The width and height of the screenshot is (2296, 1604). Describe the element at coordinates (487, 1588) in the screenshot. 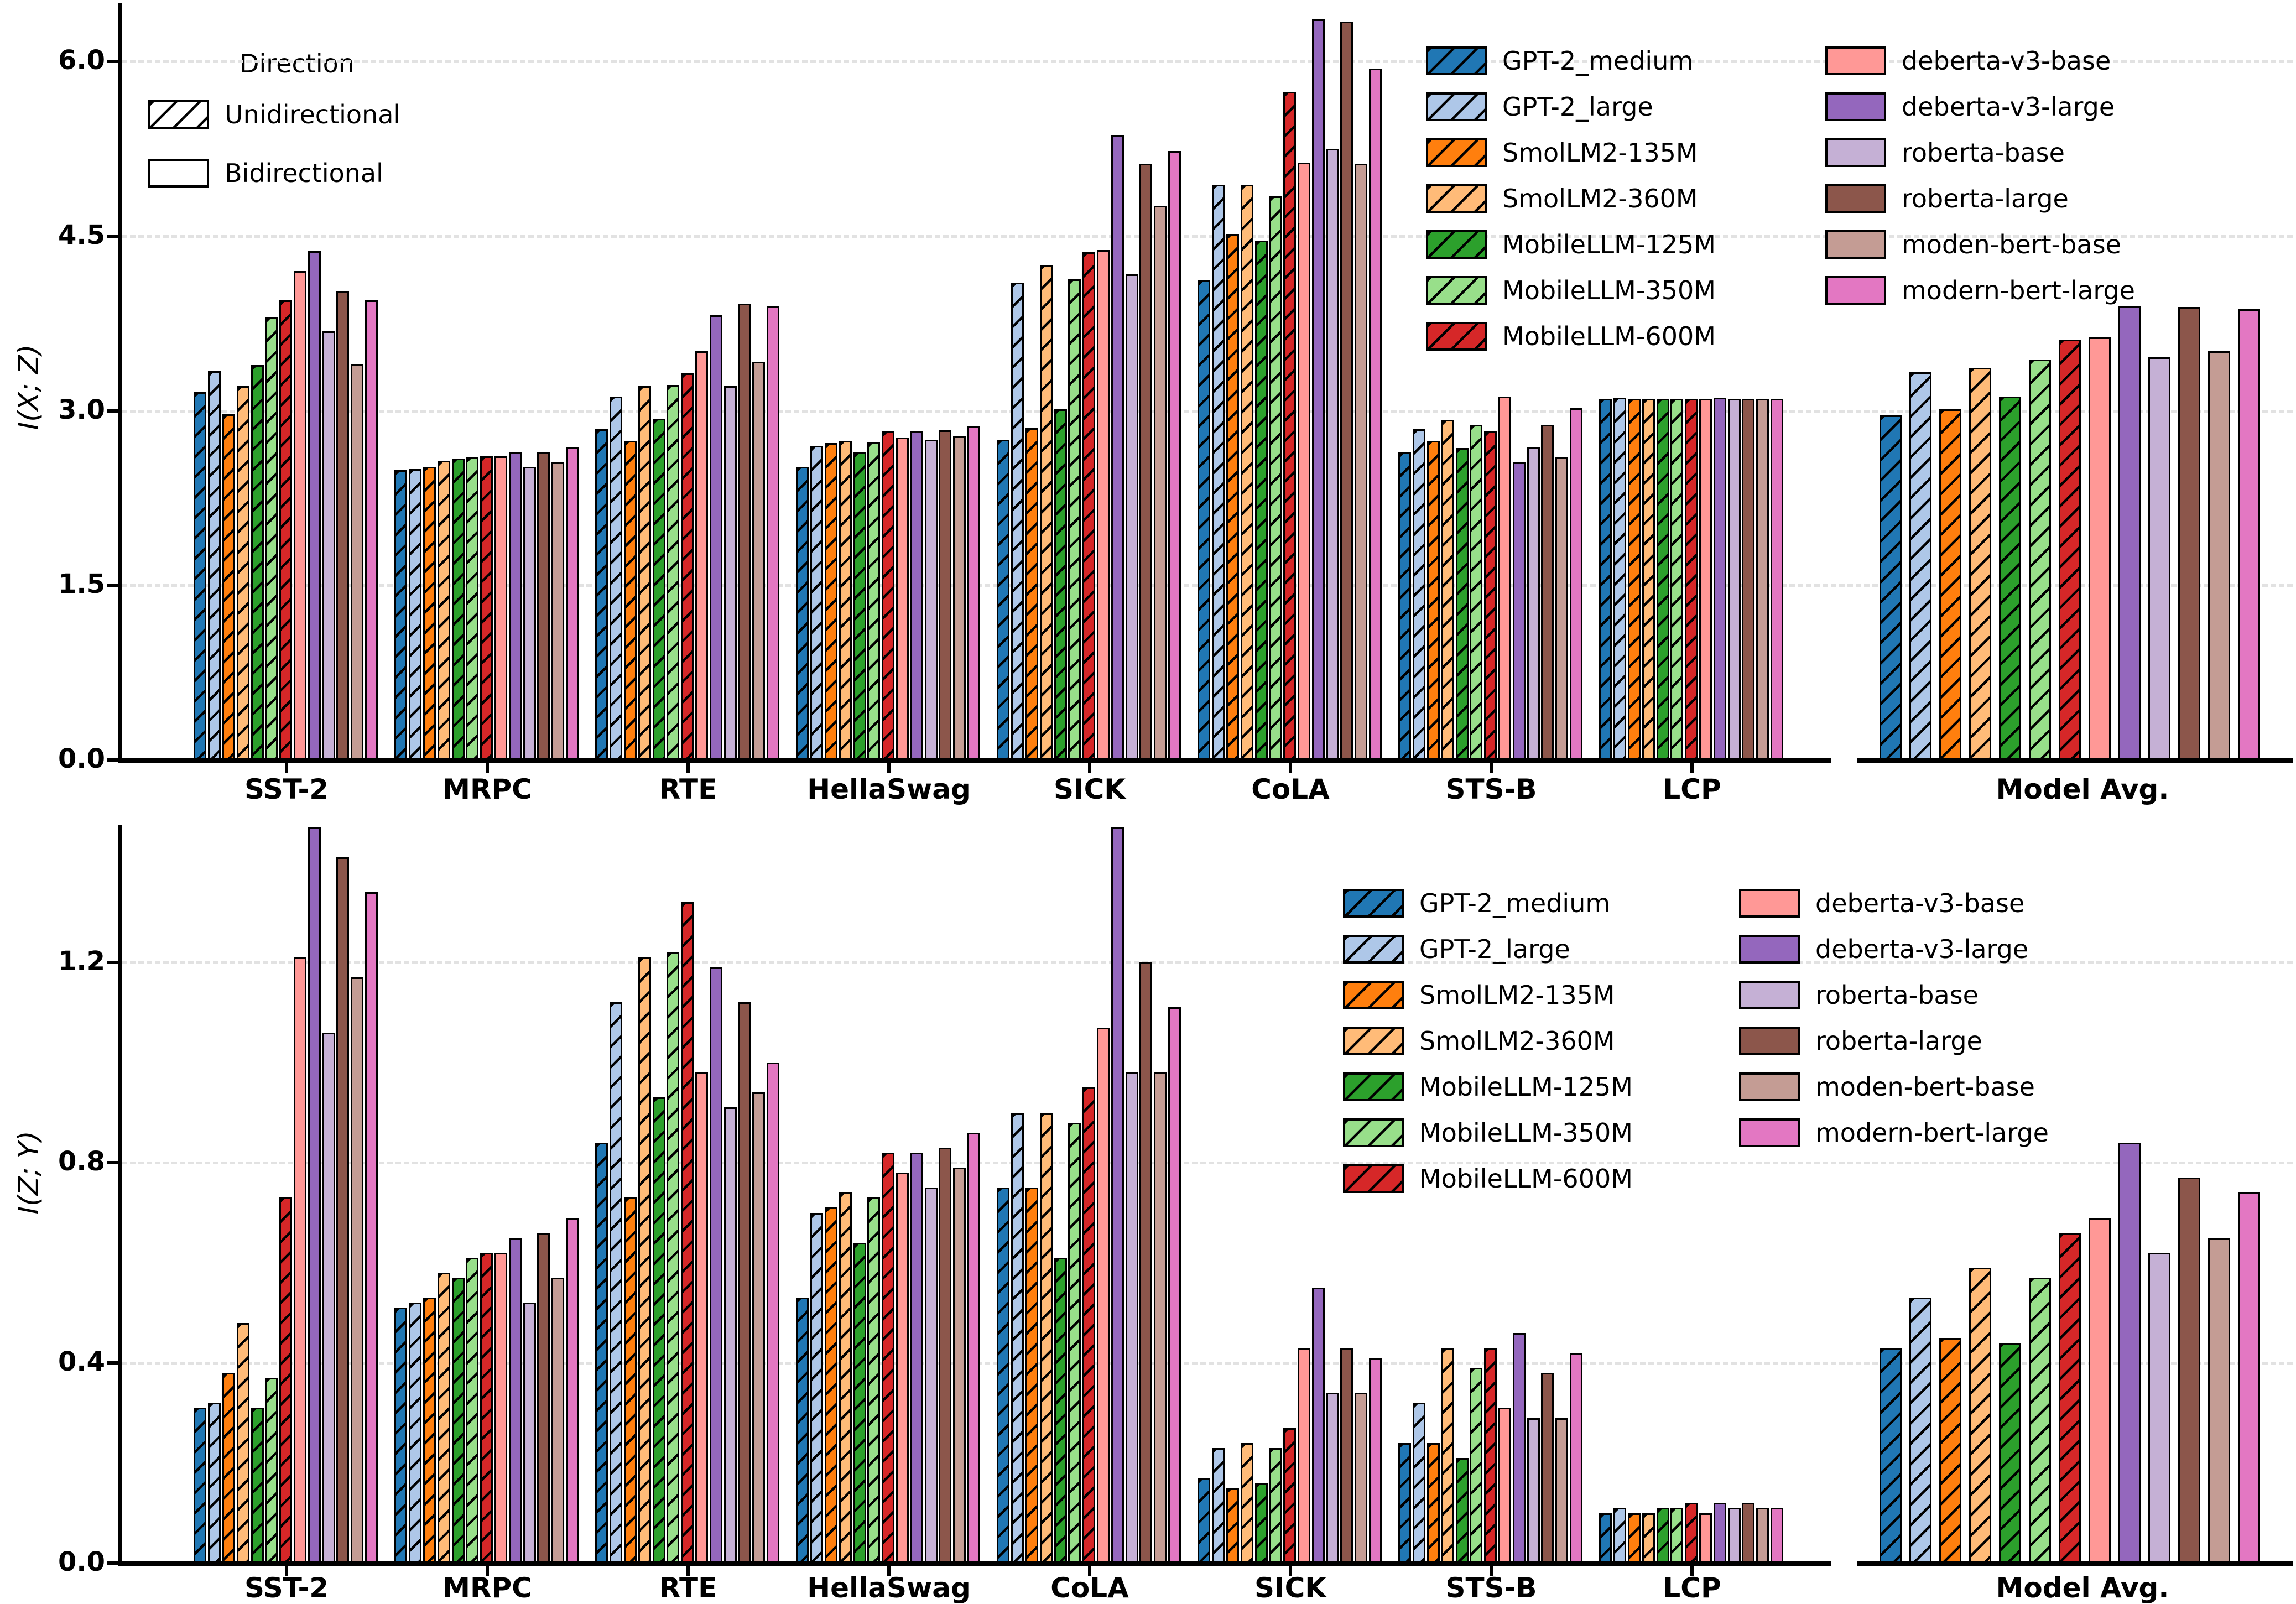

I see `x-category-label: MRPC` at that location.